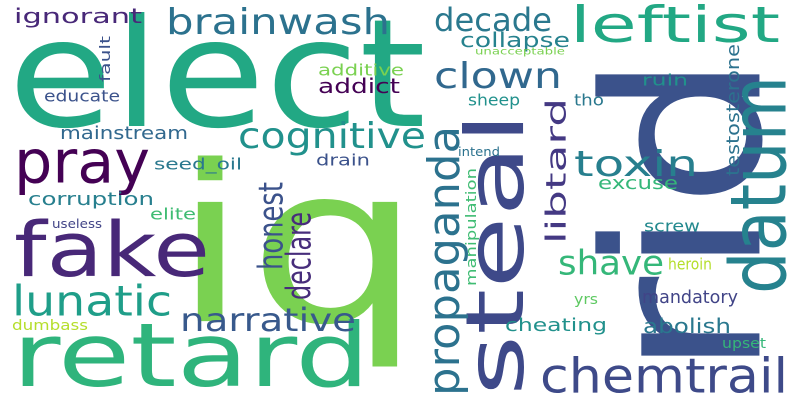 The height and width of the screenshot is (400, 800). I want to click on word-leftist: leftist, so click(675, 27).